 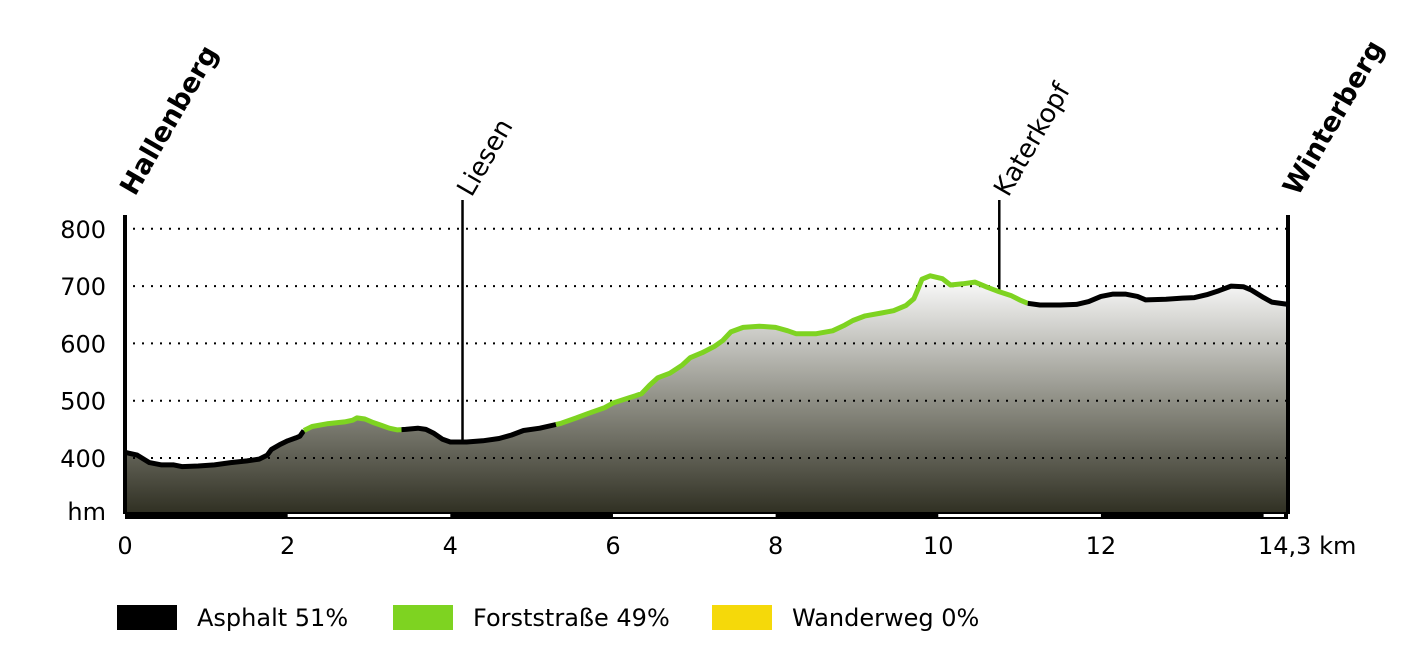 I want to click on scale-bar-end, so click(x=1273, y=515).